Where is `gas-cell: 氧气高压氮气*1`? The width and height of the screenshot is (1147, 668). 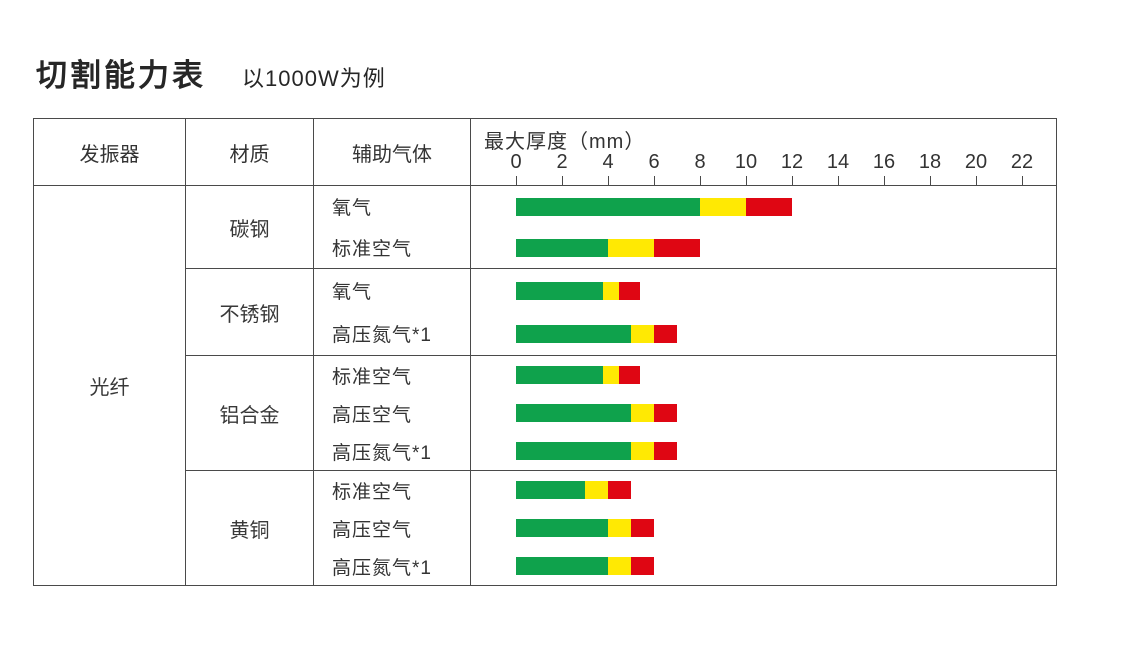 gas-cell: 氧气高压氮气*1 is located at coordinates (392, 312).